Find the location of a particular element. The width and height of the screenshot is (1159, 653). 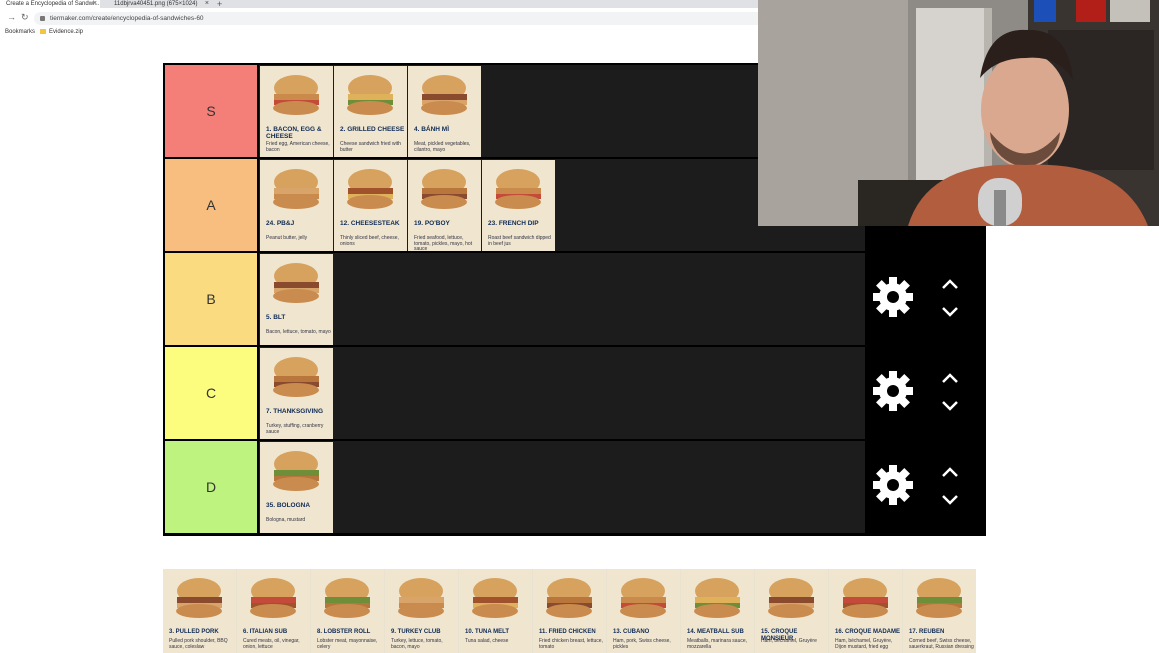

sandwich-name: 35. Bologna is located at coordinates (288, 505).